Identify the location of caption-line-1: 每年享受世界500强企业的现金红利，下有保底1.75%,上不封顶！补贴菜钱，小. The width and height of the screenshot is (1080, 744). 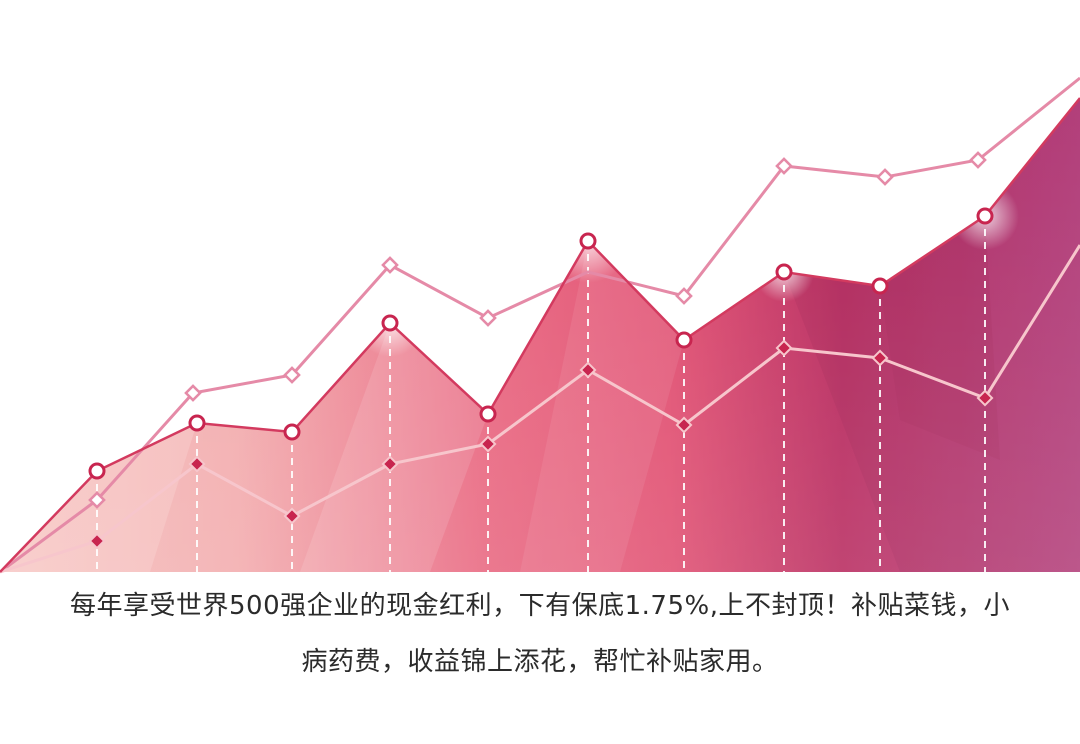
(540, 606).